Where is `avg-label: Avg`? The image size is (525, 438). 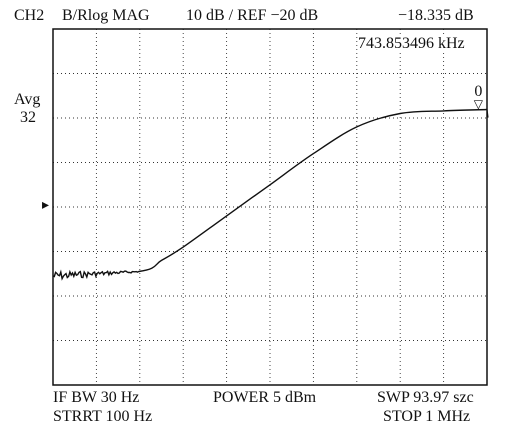
avg-label: Avg is located at coordinates (27, 99).